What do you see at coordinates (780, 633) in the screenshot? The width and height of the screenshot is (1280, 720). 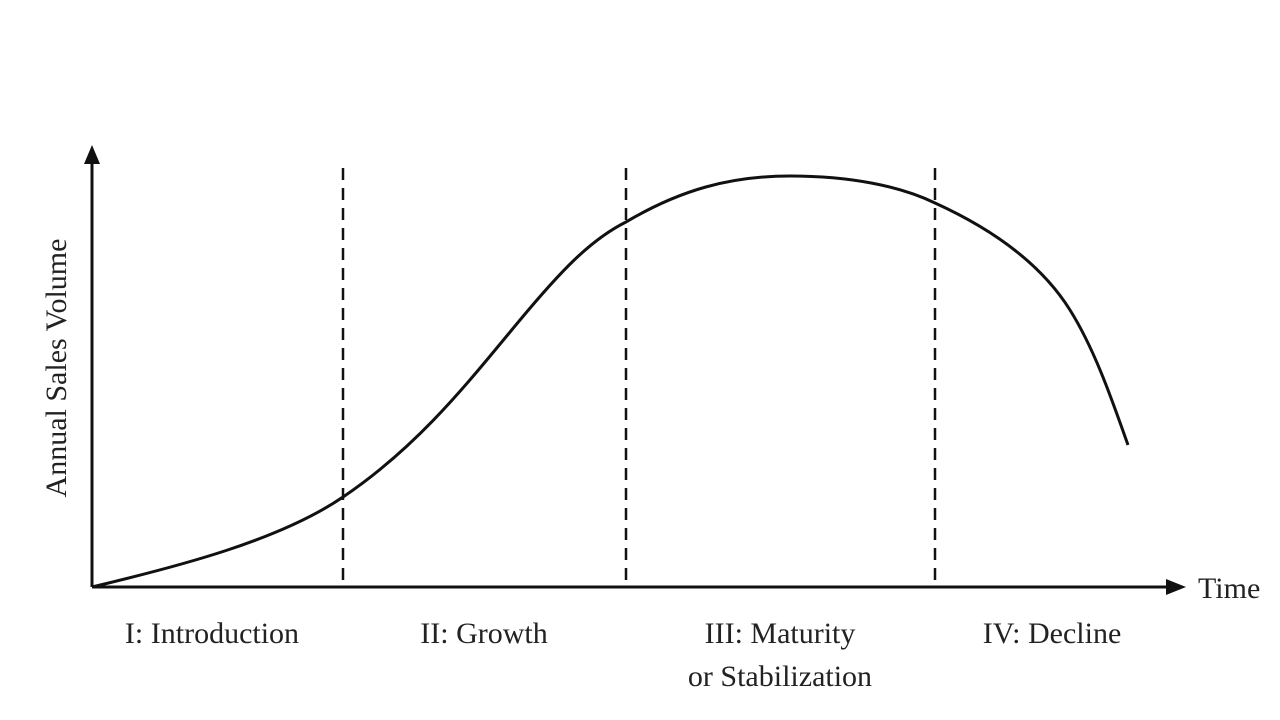 I see `stage-label-maturity: III: Maturity` at bounding box center [780, 633].